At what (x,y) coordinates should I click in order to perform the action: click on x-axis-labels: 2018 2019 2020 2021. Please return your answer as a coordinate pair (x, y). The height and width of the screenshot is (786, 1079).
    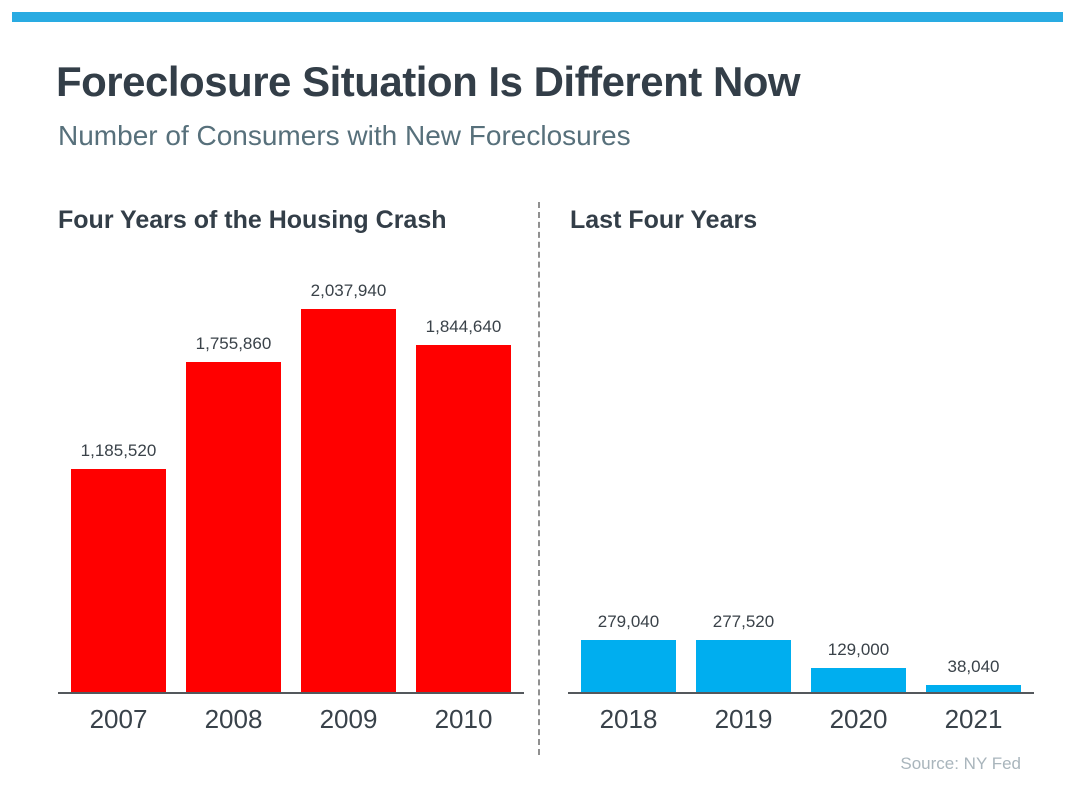
    Looking at the image, I should click on (801, 719).